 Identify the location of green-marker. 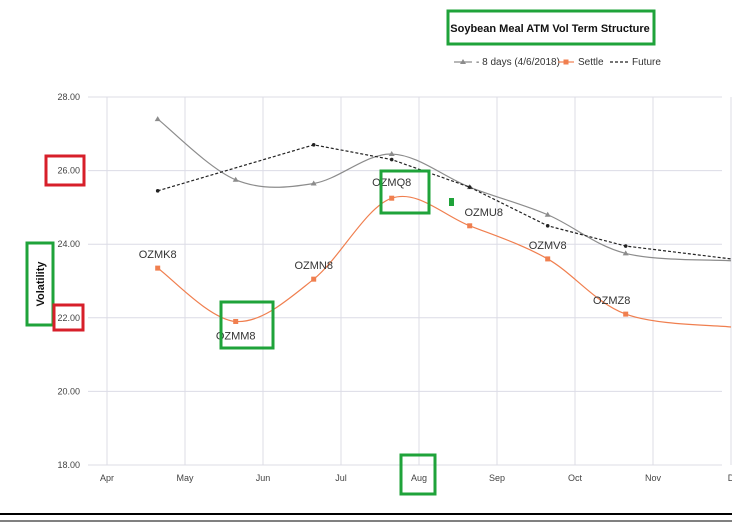
(451, 202).